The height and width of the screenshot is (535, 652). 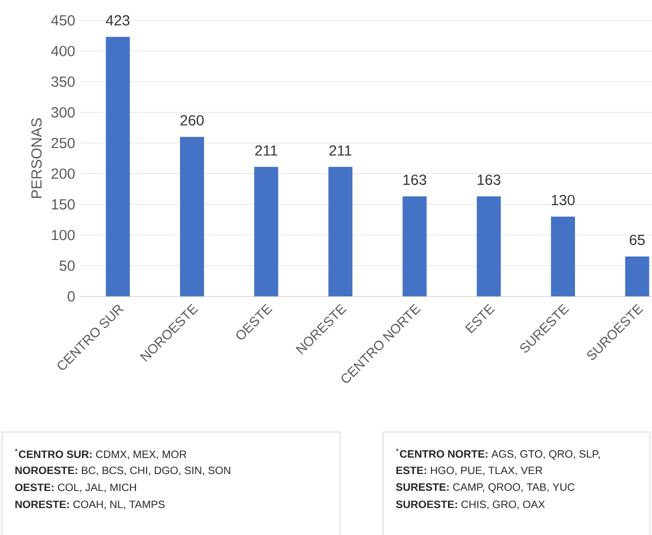 What do you see at coordinates (63, 112) in the screenshot?
I see `y-tick-label: 300` at bounding box center [63, 112].